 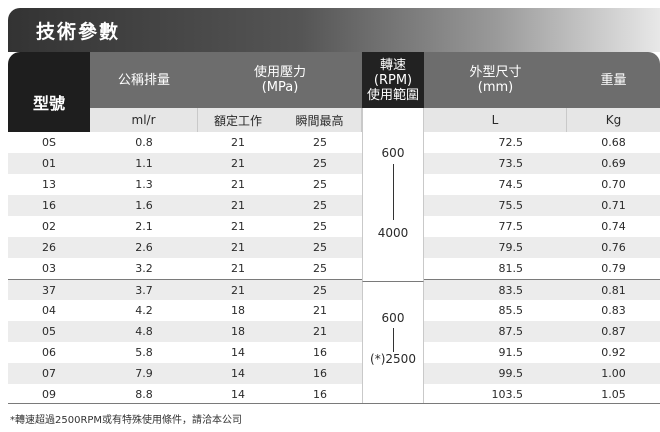 I want to click on model-cell: 06, so click(x=49, y=352).